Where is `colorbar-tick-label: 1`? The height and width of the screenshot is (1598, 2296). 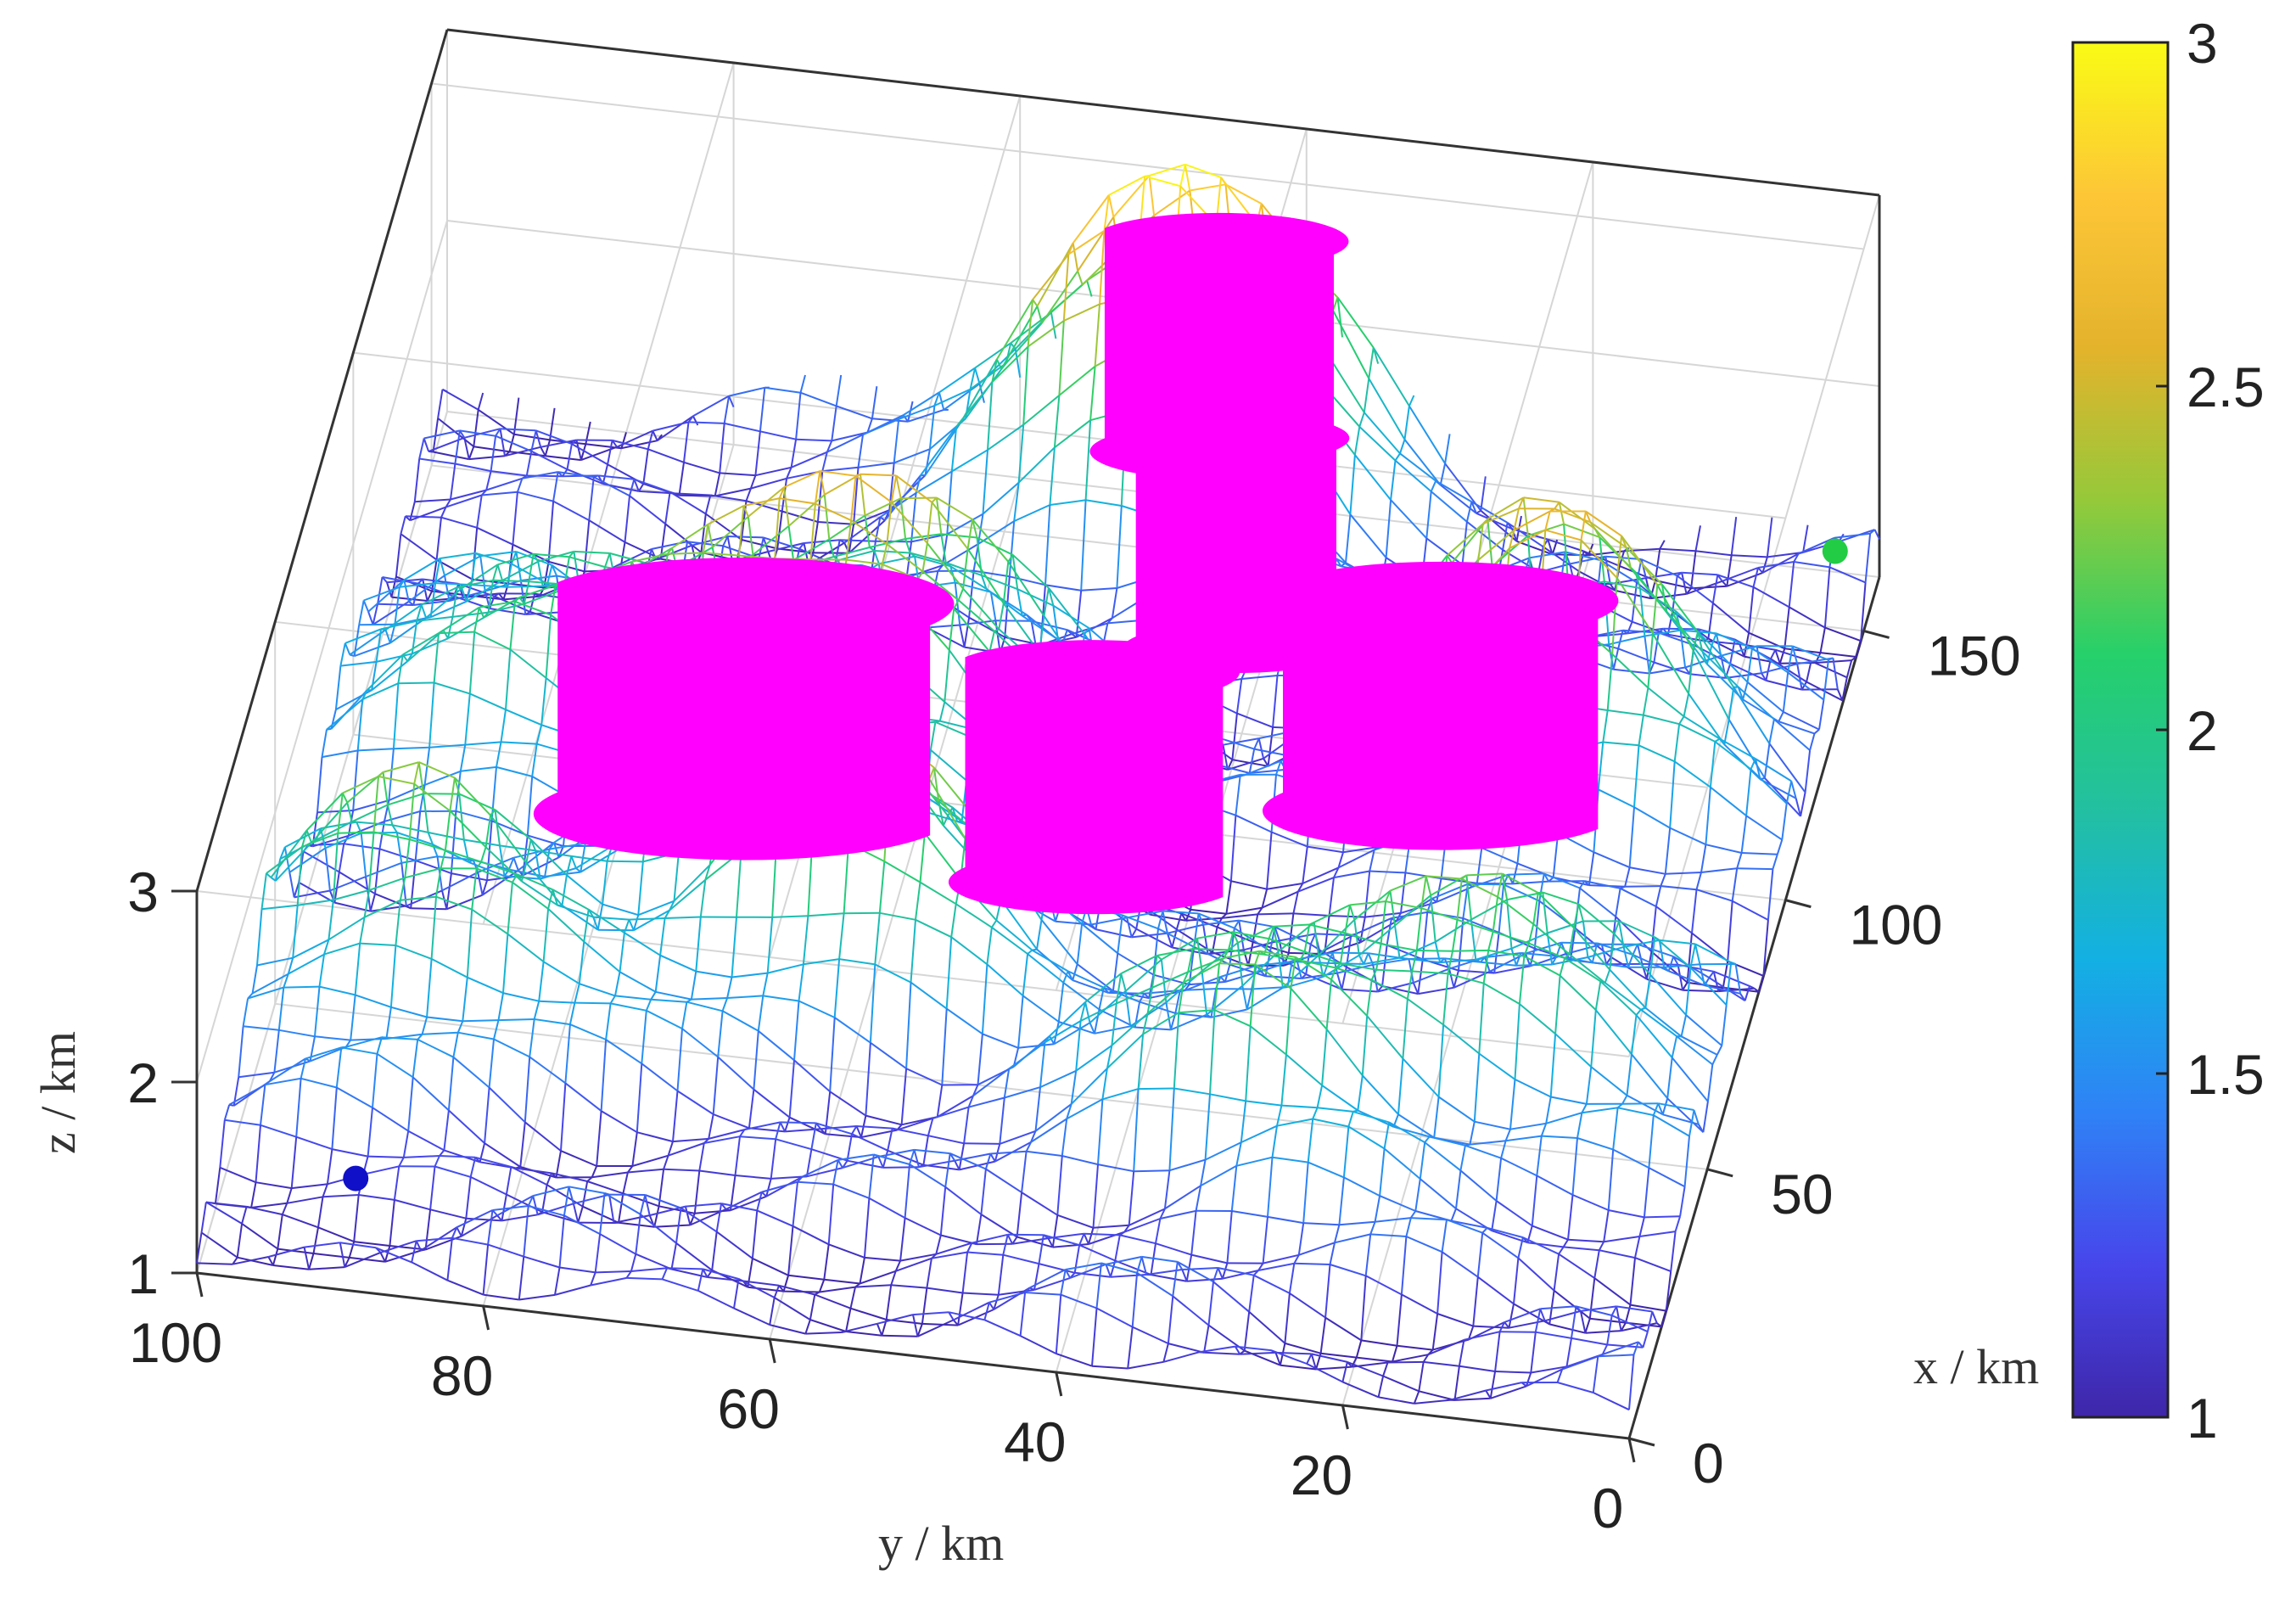
colorbar-tick-label: 1 is located at coordinates (2202, 1418).